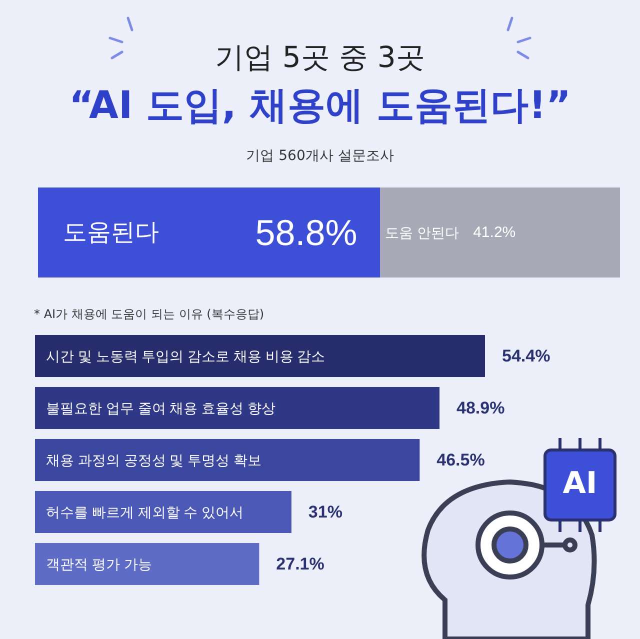 The height and width of the screenshot is (639, 640). I want to click on data-label: 58.8%, so click(306, 232).